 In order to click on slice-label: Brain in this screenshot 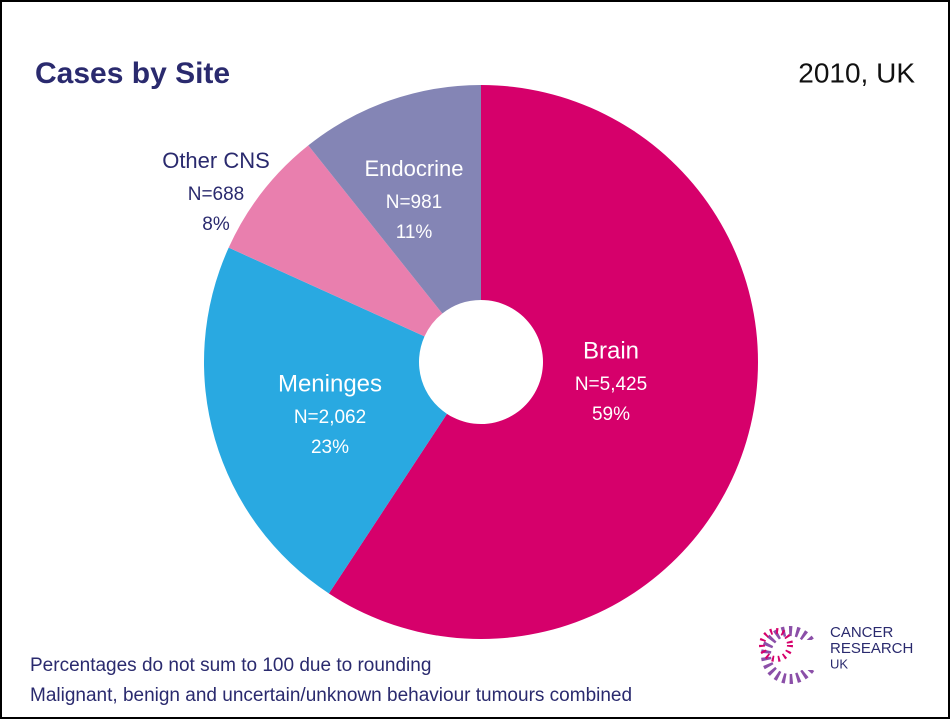, I will do `click(611, 350)`.